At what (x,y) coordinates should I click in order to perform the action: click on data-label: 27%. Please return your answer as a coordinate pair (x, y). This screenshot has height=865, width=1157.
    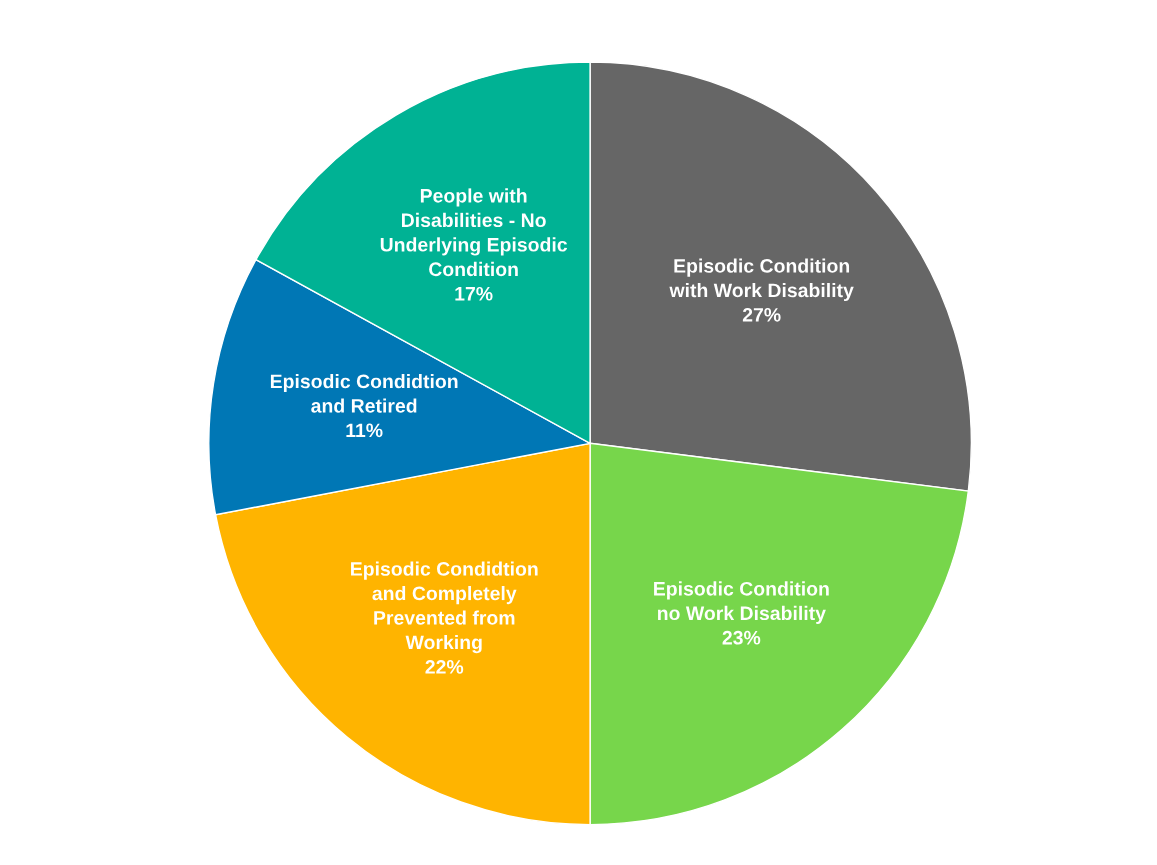
    Looking at the image, I should click on (761, 314).